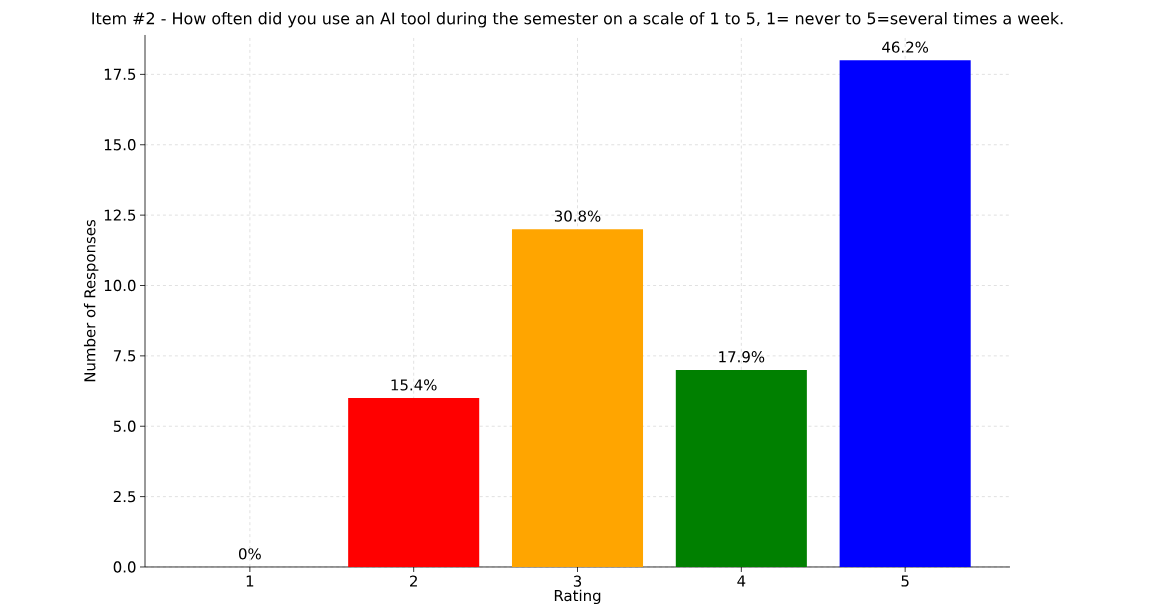  I want to click on annotation: 15.4%, so click(414, 385).